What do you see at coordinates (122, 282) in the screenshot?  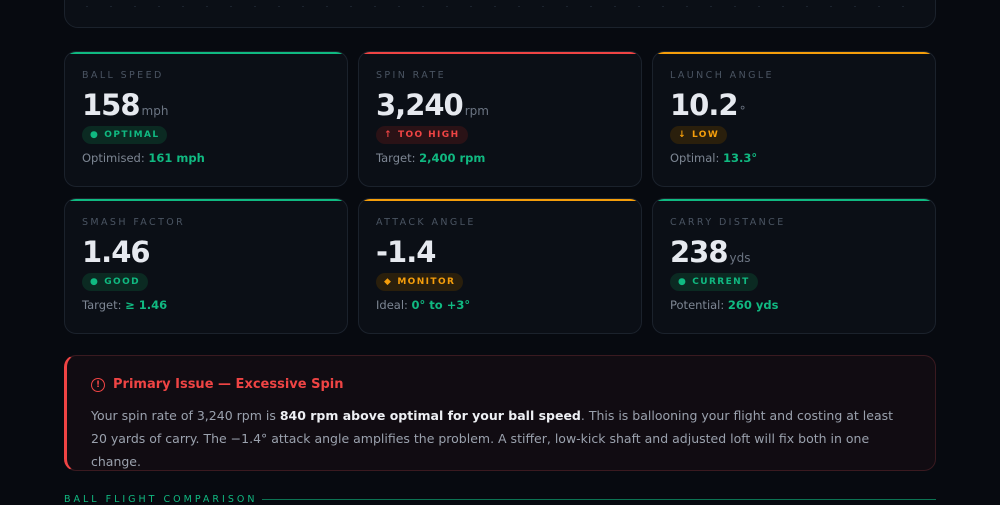 I see `status-badge-label: GOOD` at bounding box center [122, 282].